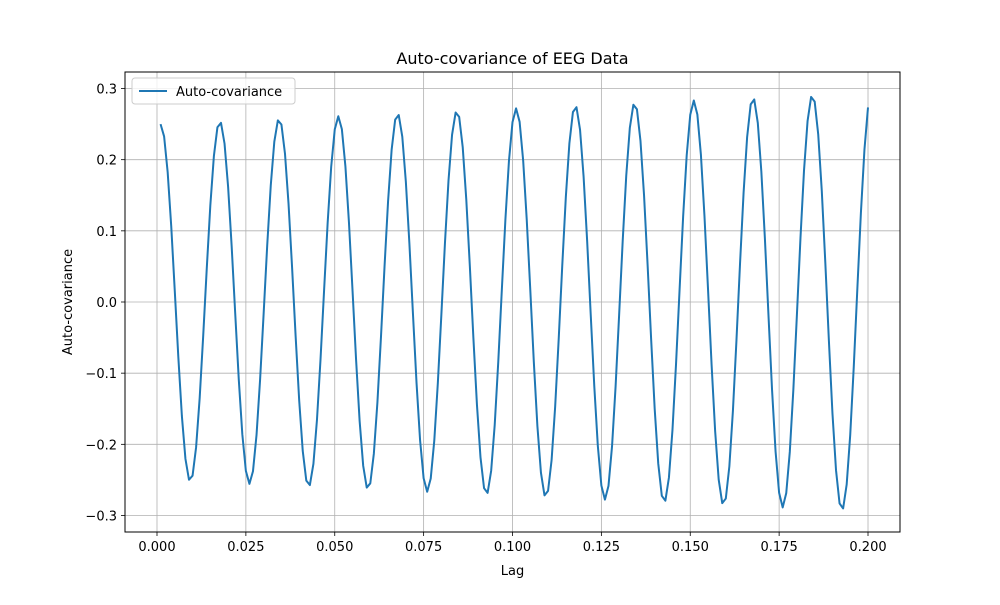 The height and width of the screenshot is (605, 1000). Describe the element at coordinates (690, 547) in the screenshot. I see `x-tick-label: 0.150` at that location.